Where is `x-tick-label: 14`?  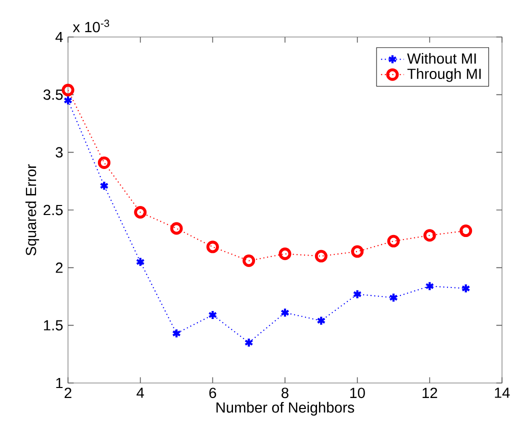 x-tick-label: 14 is located at coordinates (502, 393).